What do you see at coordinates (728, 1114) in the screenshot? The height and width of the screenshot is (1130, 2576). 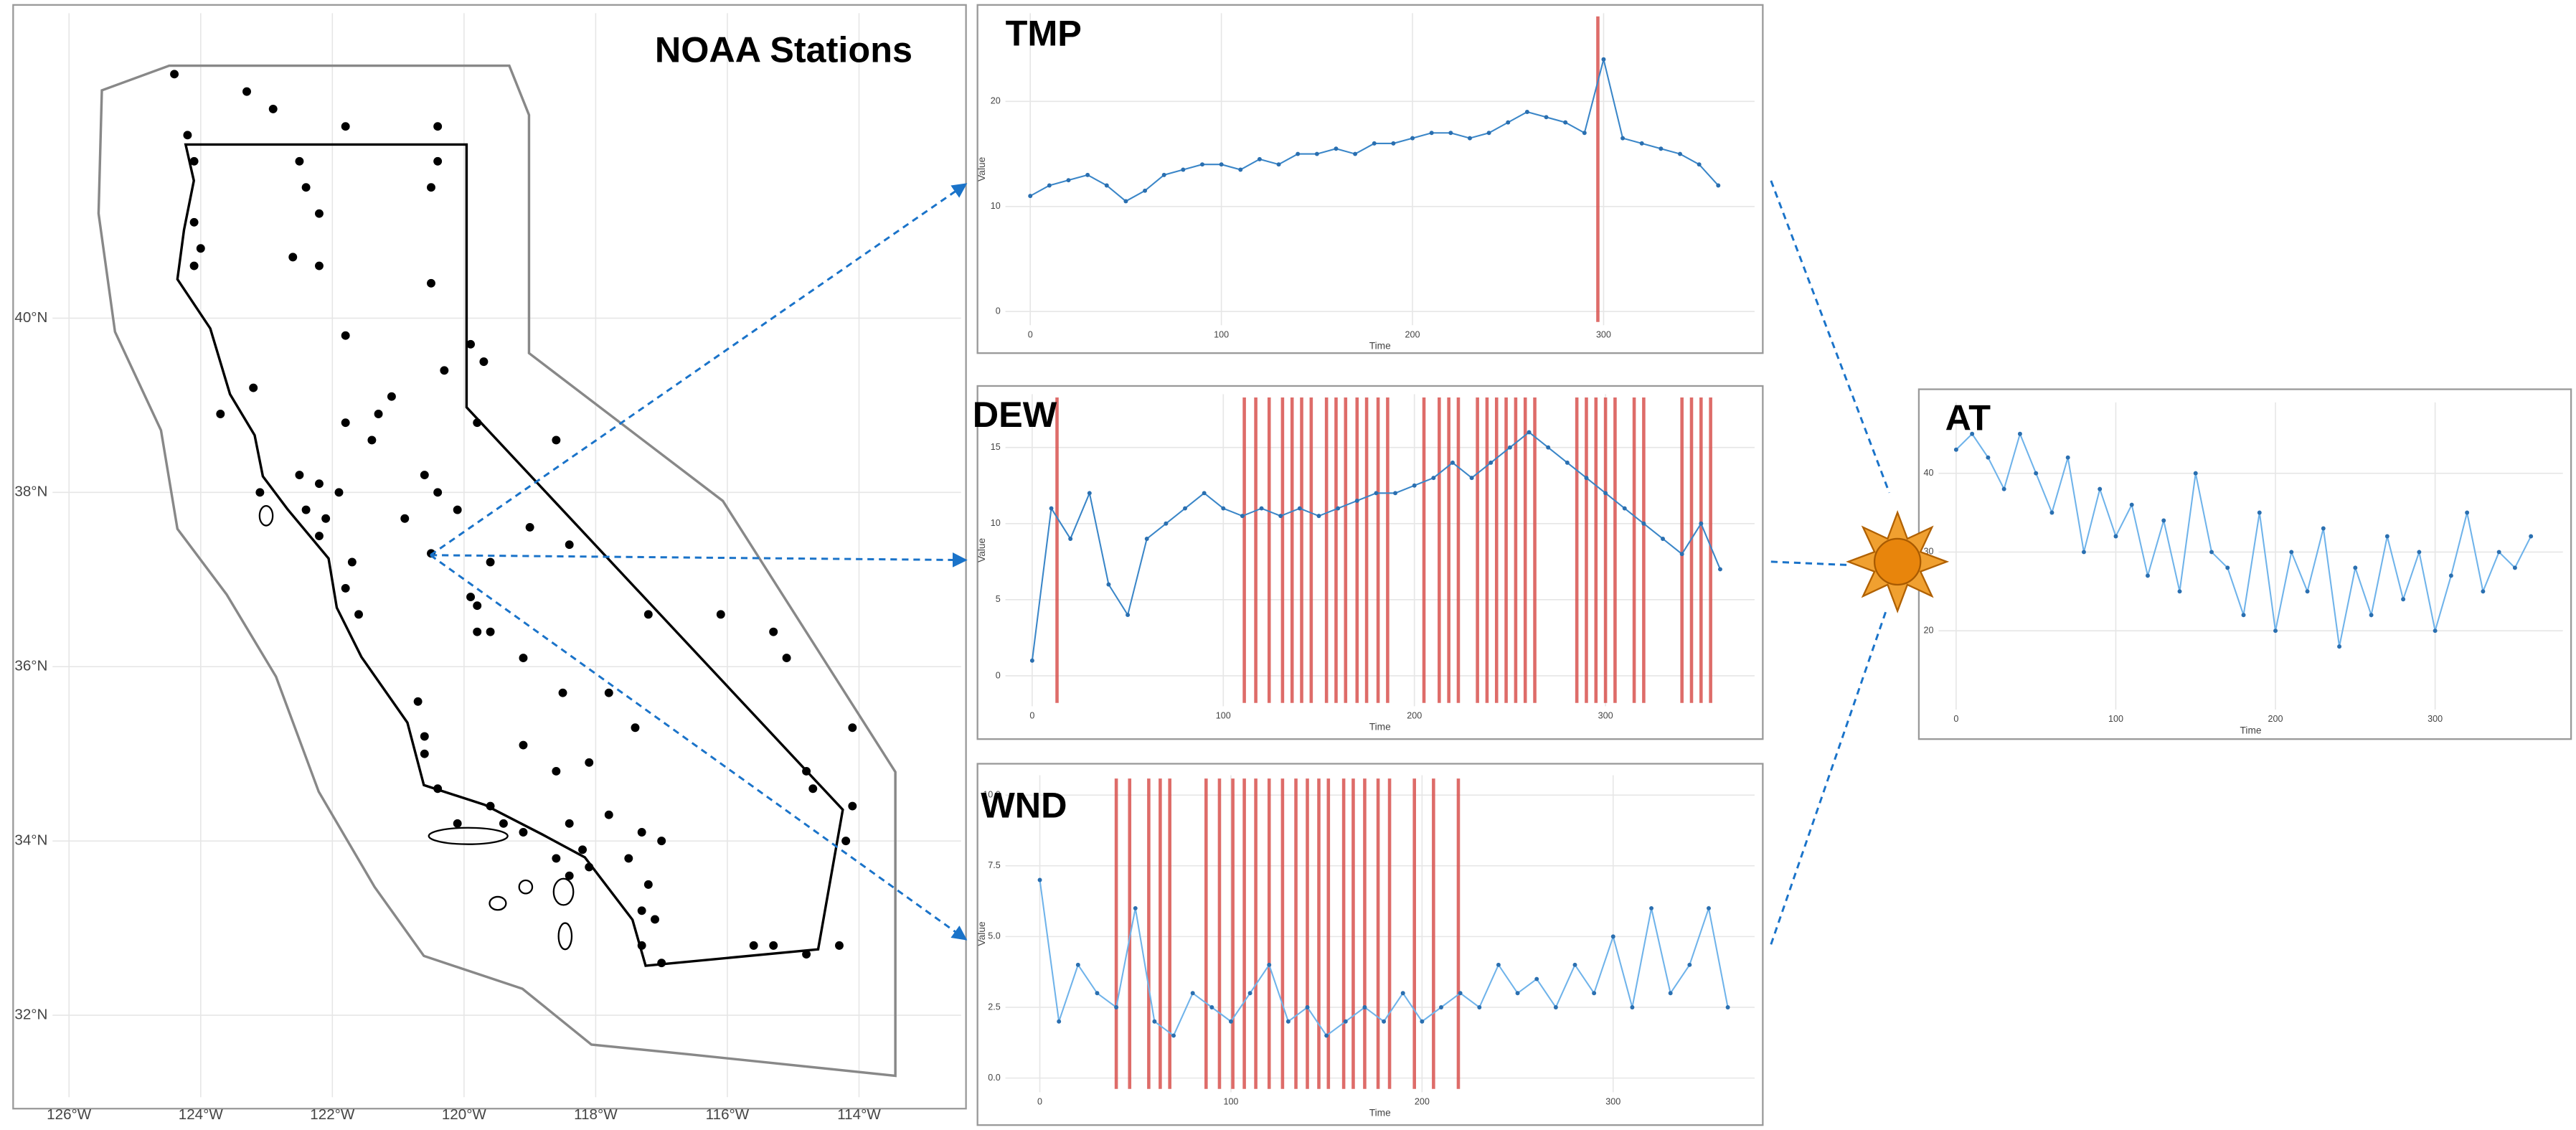 I see `x-tick-label: 116°W` at bounding box center [728, 1114].